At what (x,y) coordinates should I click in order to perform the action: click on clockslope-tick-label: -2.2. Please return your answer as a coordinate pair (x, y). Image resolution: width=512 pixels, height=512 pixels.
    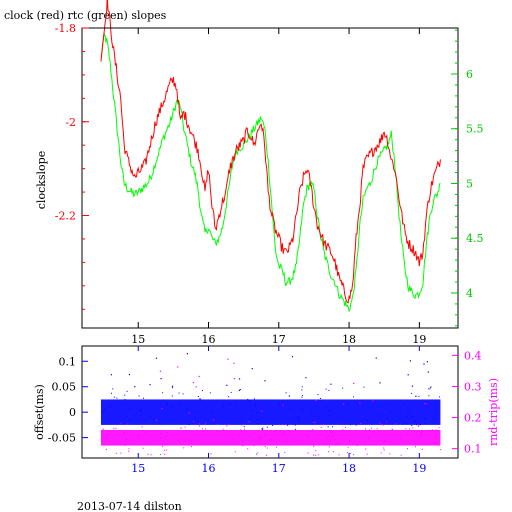
    Looking at the image, I should click on (65, 216).